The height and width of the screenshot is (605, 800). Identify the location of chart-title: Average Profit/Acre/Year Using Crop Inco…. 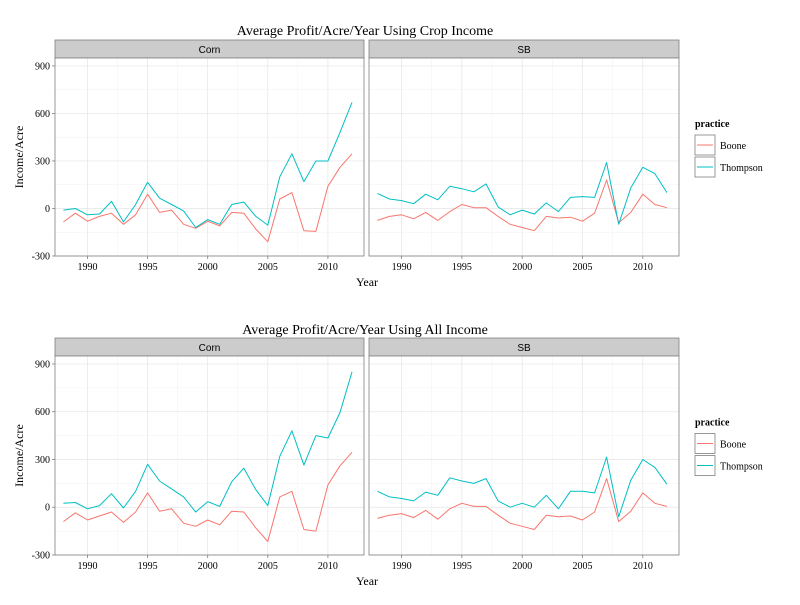
(365, 31).